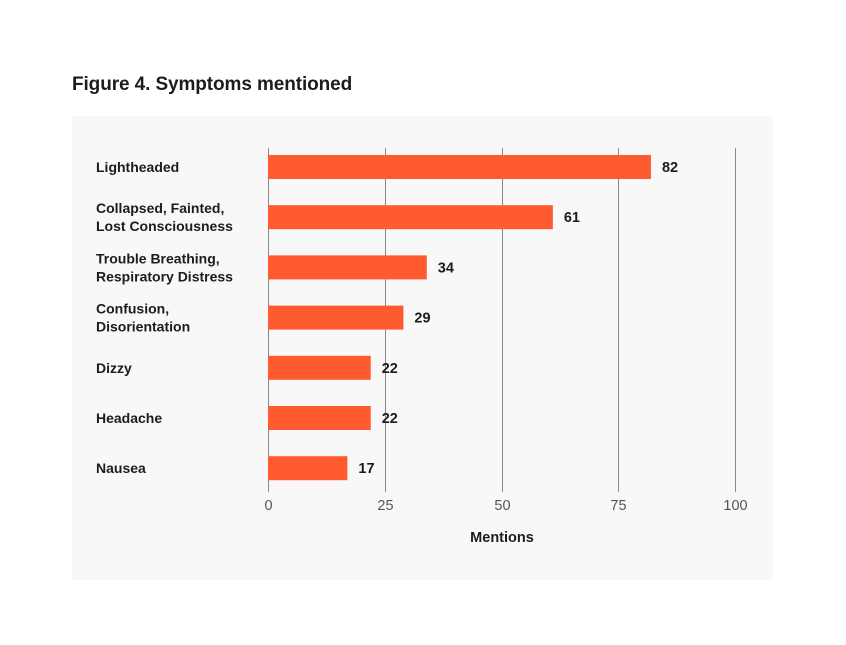 The width and height of the screenshot is (846, 645). What do you see at coordinates (502, 506) in the screenshot?
I see `x-tick-label: 50` at bounding box center [502, 506].